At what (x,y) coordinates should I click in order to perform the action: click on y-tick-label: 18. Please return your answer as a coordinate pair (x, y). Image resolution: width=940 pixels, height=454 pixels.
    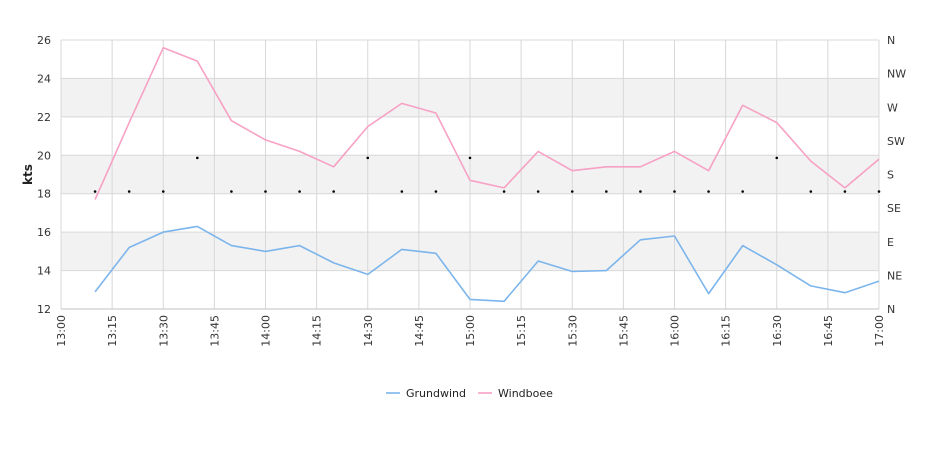
    Looking at the image, I should click on (44, 194).